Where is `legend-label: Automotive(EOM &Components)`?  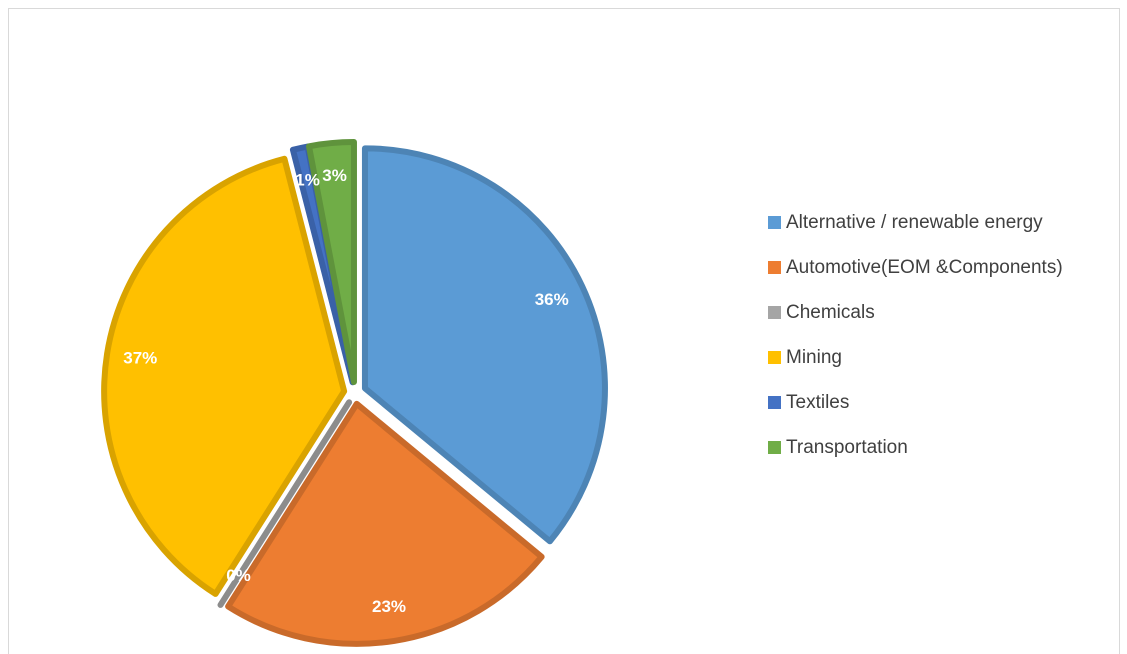
legend-label: Automotive(EOM &Components) is located at coordinates (924, 267).